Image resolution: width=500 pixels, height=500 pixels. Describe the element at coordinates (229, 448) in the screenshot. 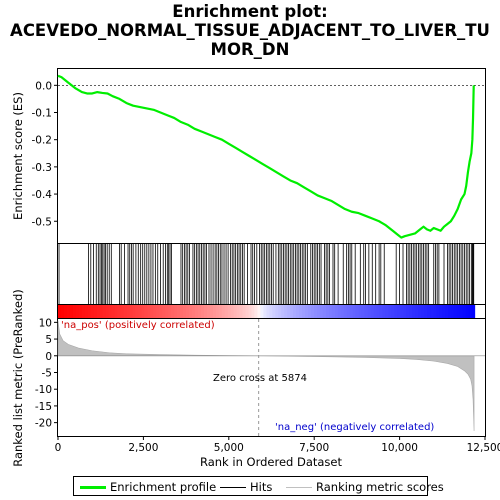

I see `x-tick-label: 5,000` at that location.